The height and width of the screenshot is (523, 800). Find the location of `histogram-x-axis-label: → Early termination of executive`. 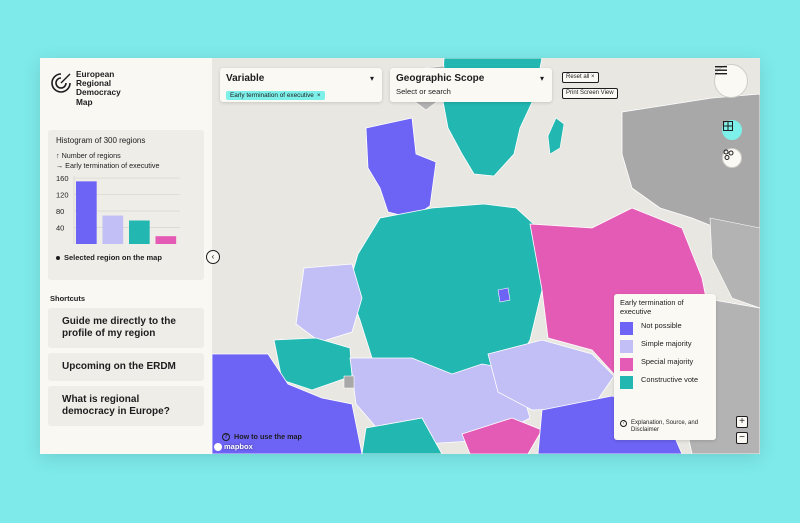

histogram-x-axis-label: → Early termination of executive is located at coordinates (108, 165).